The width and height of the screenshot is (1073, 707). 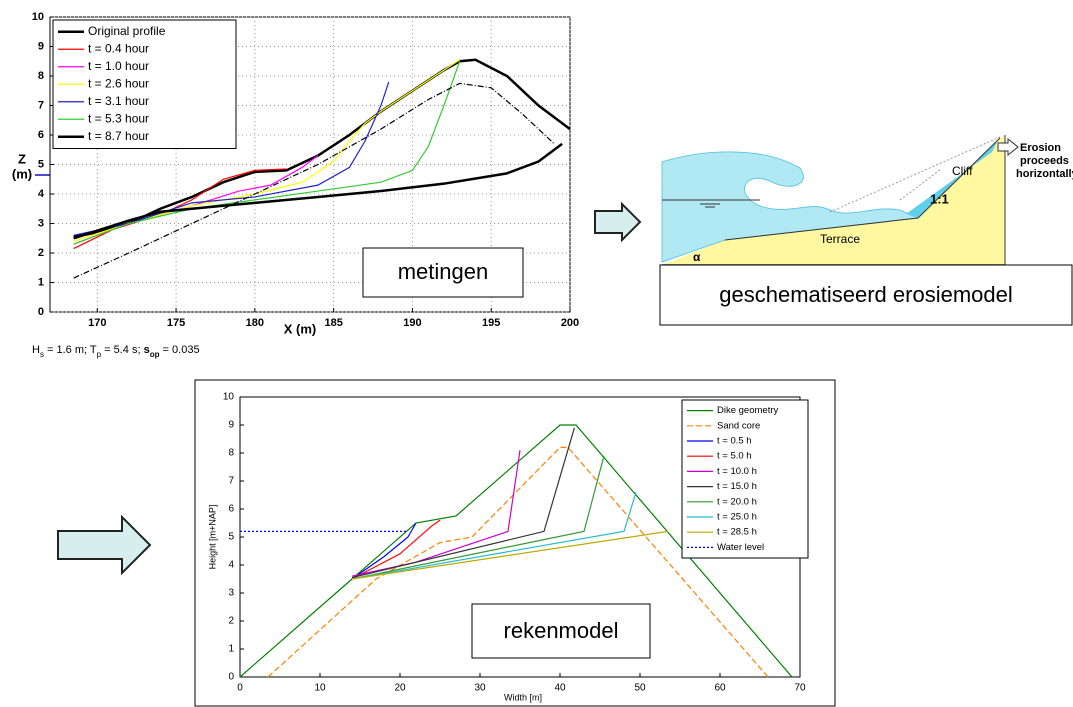 I want to click on legend-label: t = 8.7 hour, so click(x=118, y=136).